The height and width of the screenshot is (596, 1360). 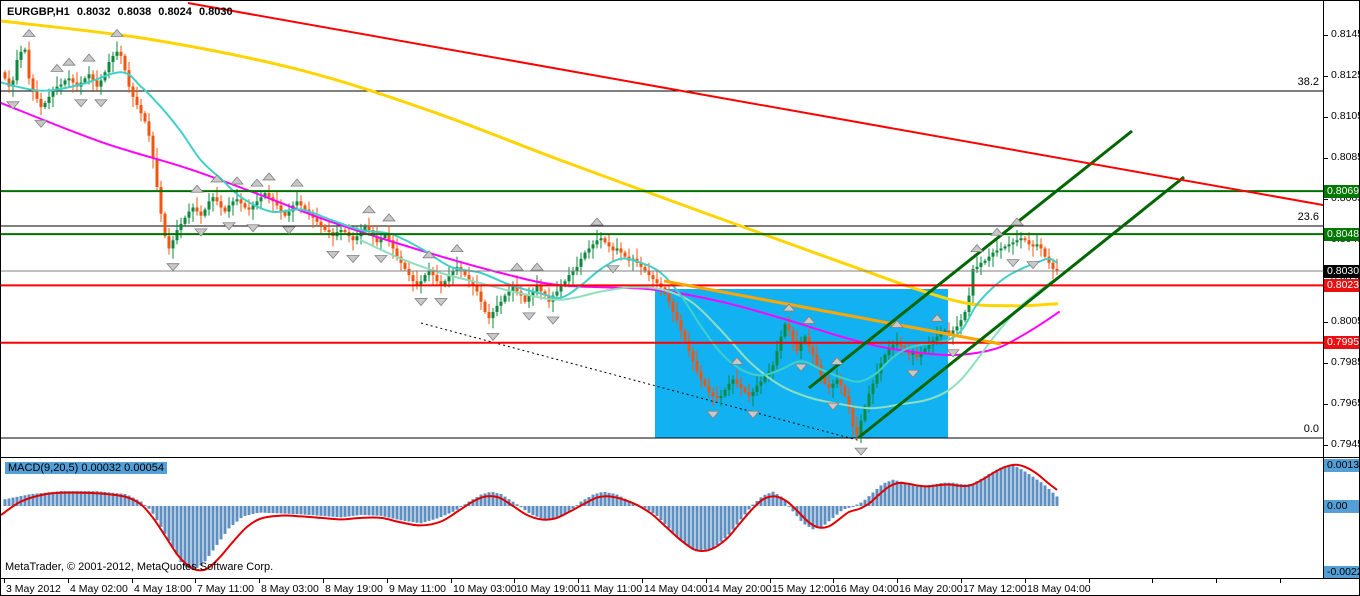 I want to click on fib-level-label: 23.6, so click(x=1308, y=217).